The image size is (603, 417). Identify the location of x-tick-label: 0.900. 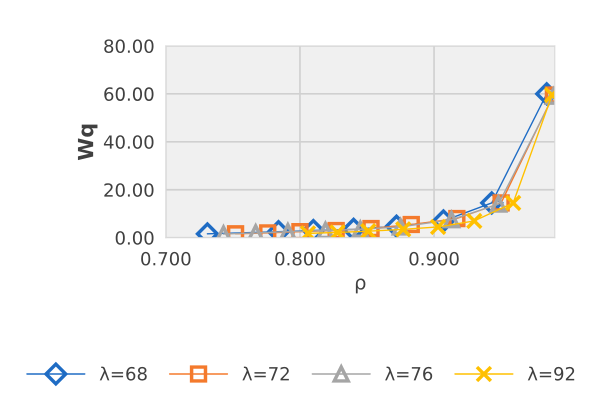
(434, 259).